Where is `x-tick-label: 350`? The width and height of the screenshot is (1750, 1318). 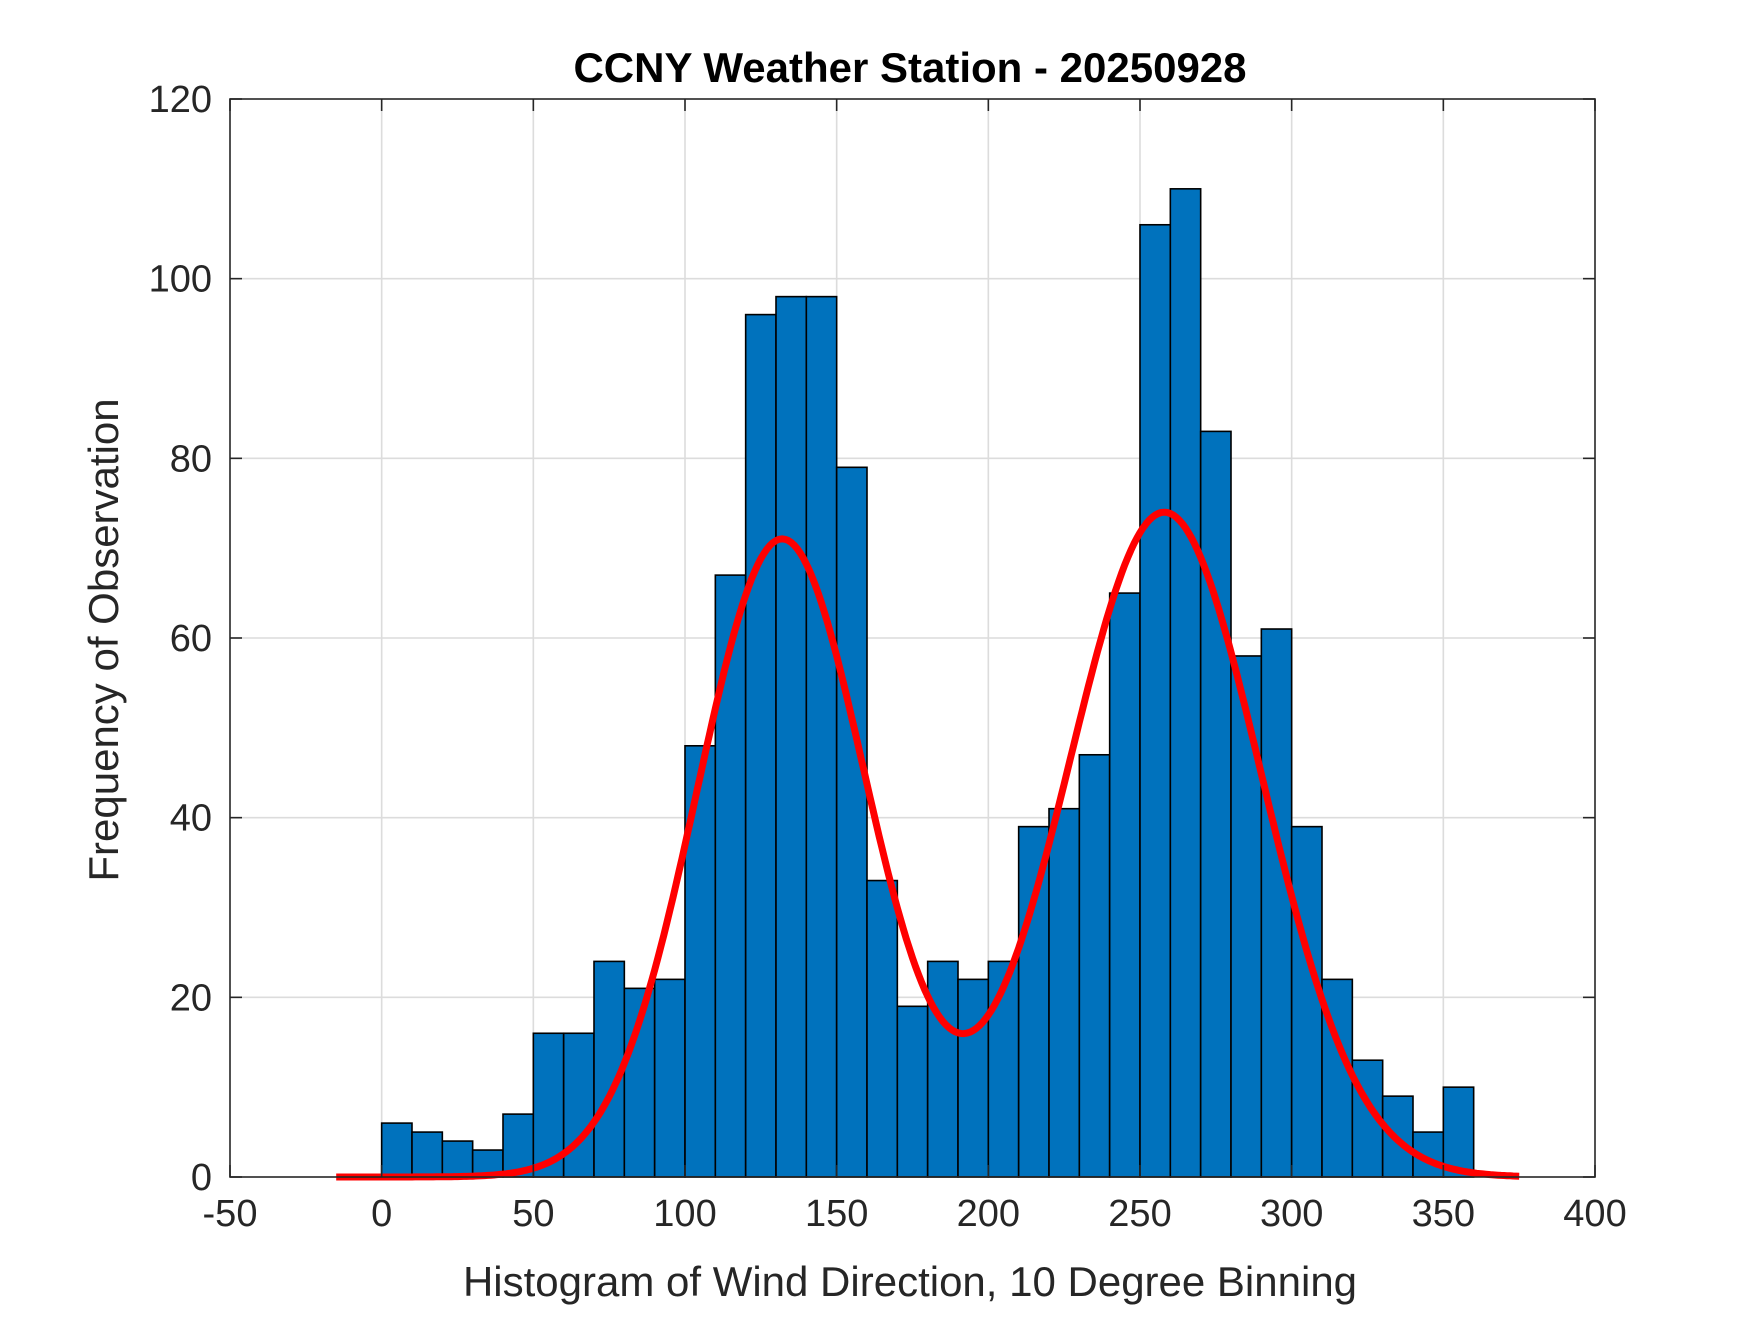
x-tick-label: 350 is located at coordinates (1443, 1214).